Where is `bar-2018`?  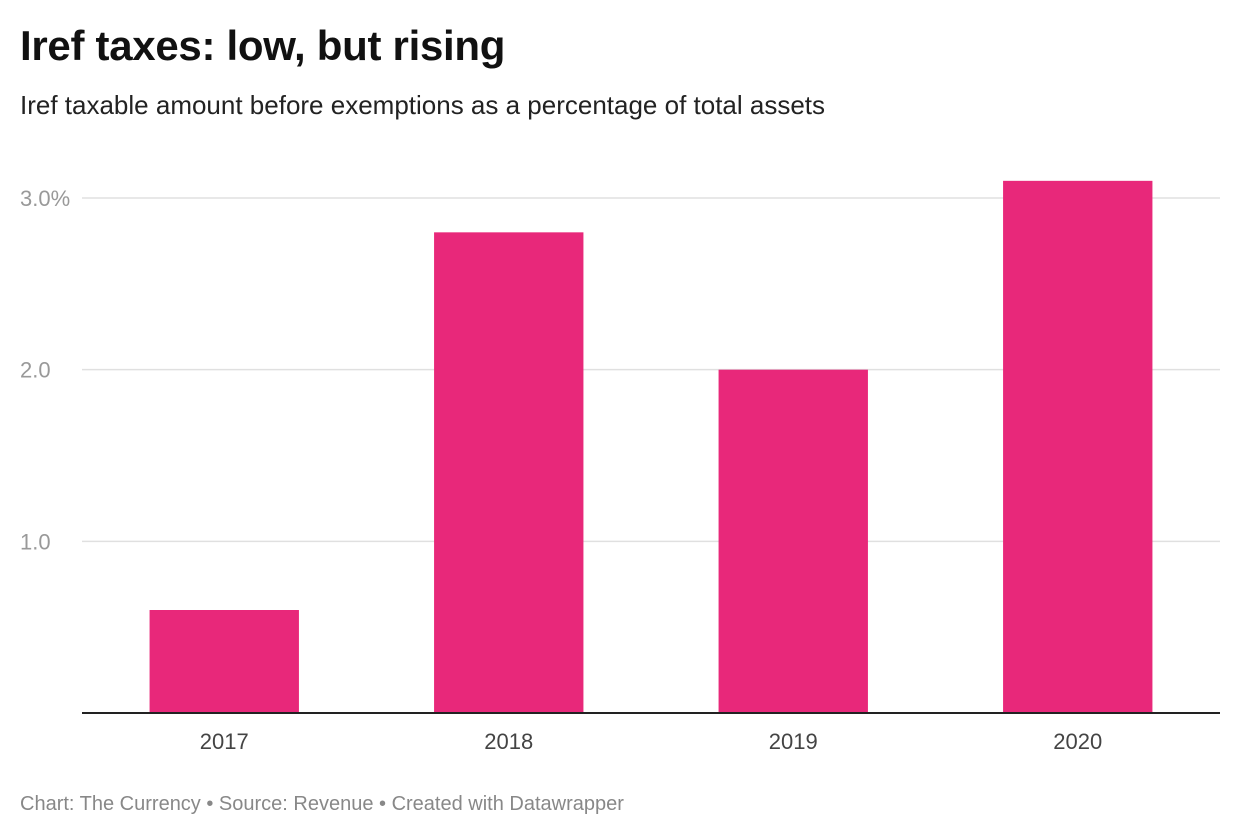 bar-2018 is located at coordinates (509, 473).